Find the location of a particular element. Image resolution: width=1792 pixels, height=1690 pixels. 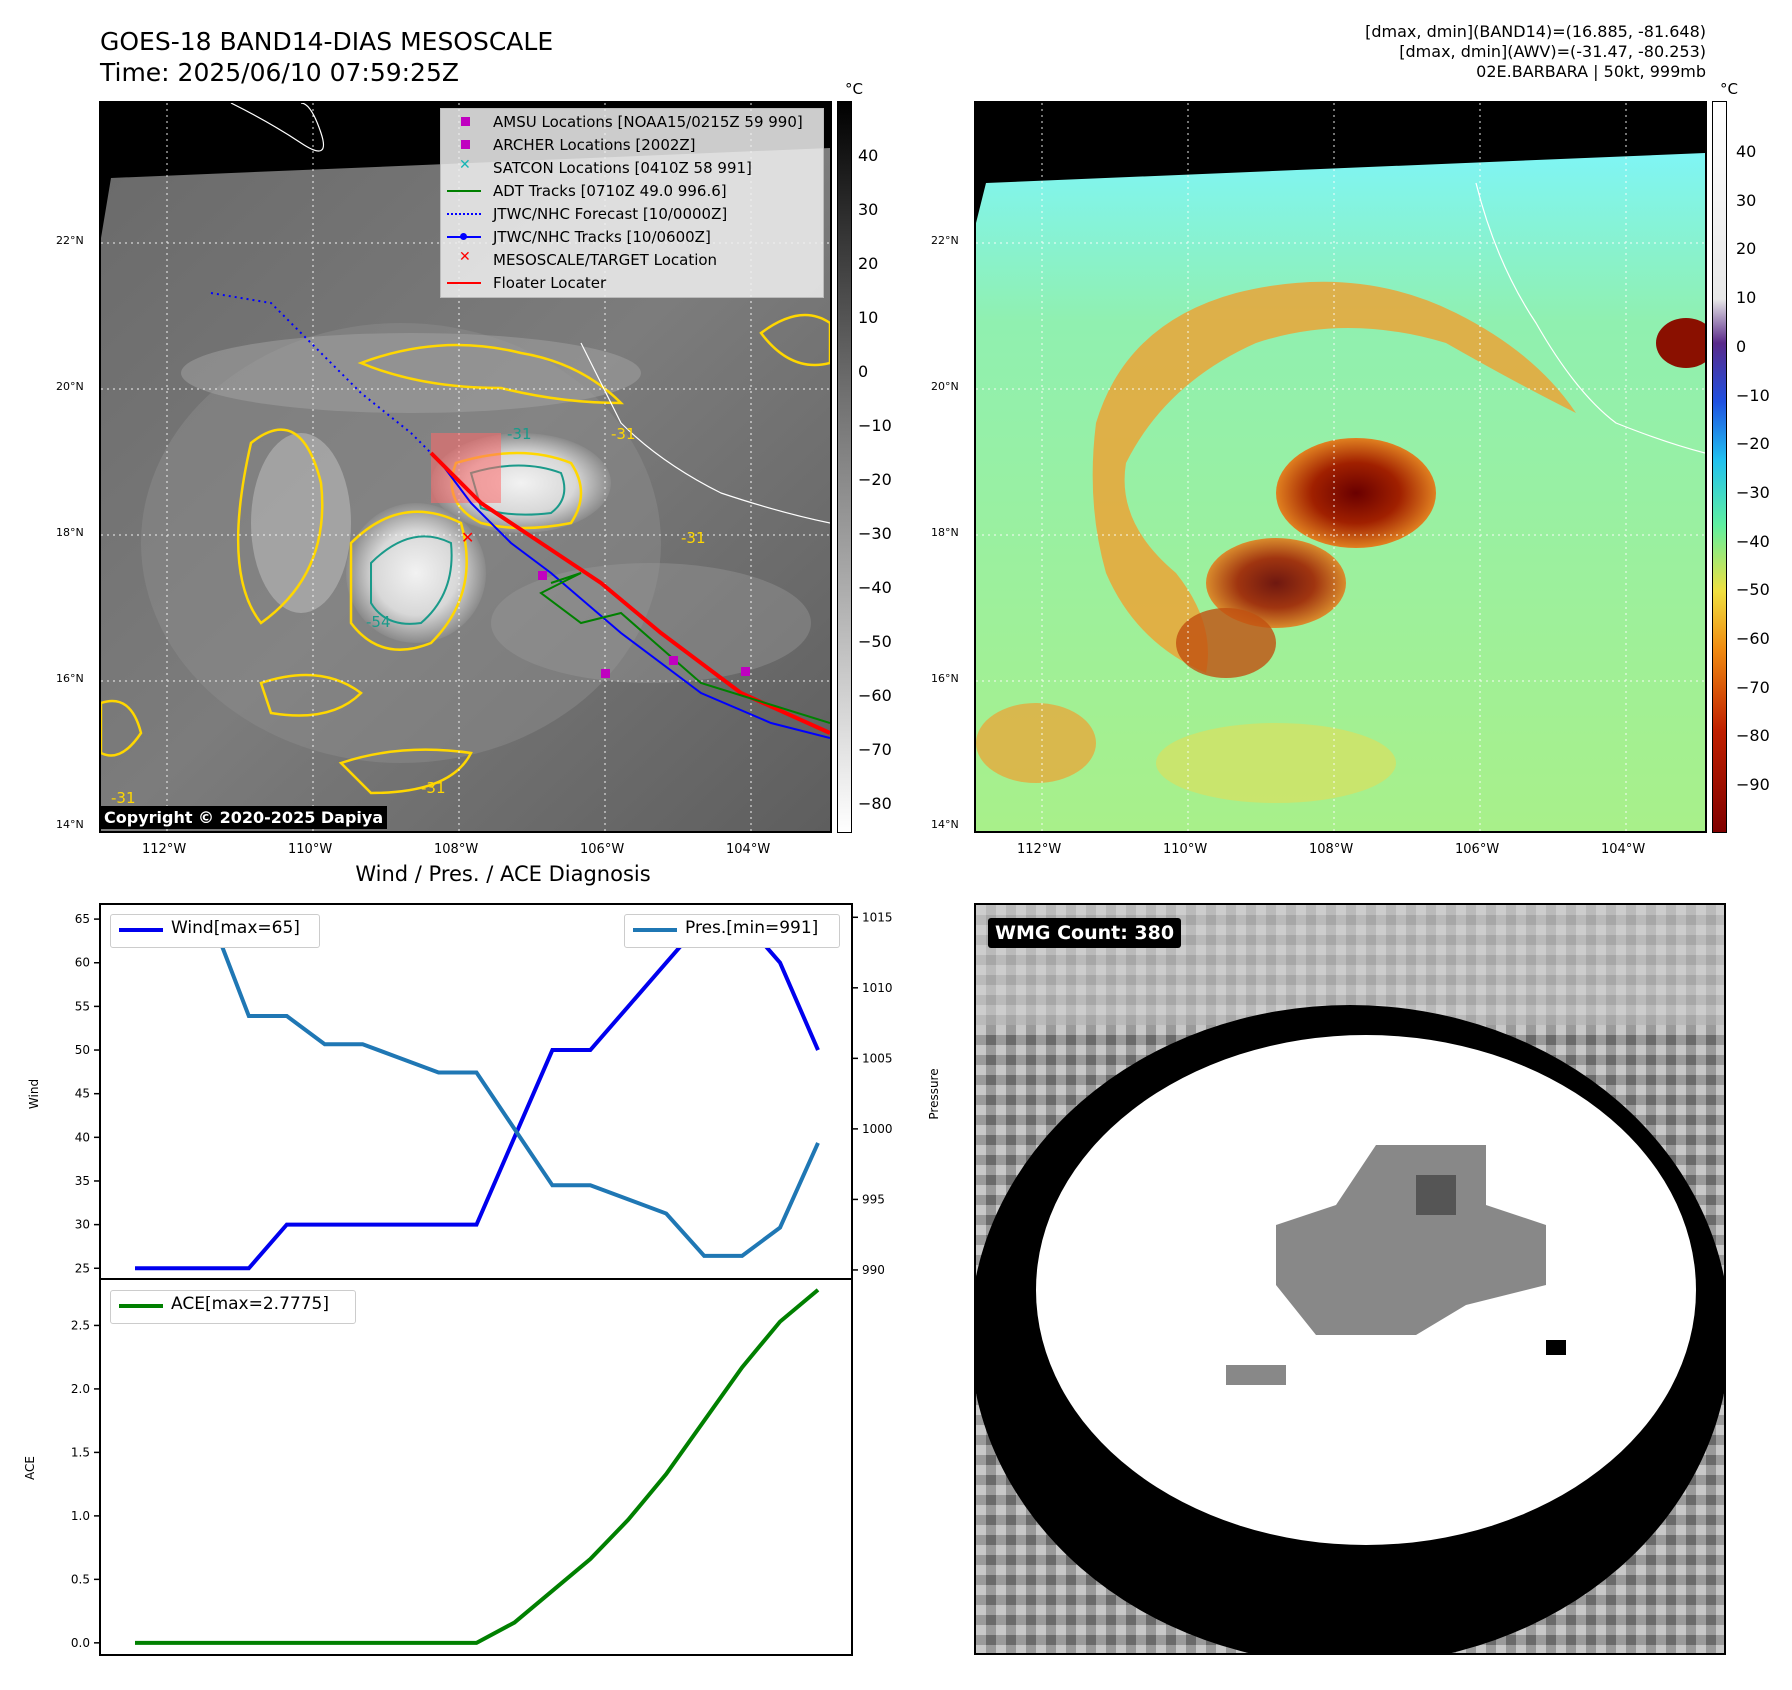

ir-cbar-tick: 10 is located at coordinates (868, 317).